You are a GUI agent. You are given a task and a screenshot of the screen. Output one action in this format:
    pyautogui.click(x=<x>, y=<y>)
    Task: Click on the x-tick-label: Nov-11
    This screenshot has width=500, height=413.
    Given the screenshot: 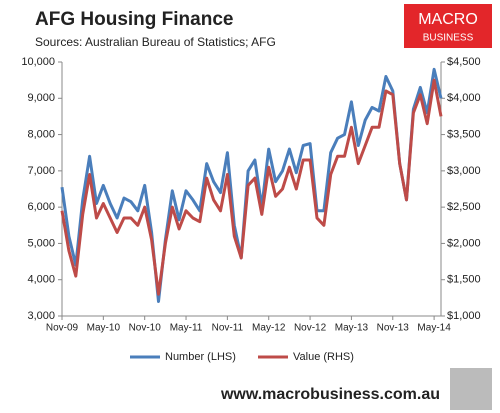 What is the action you would take?
    pyautogui.click(x=228, y=328)
    